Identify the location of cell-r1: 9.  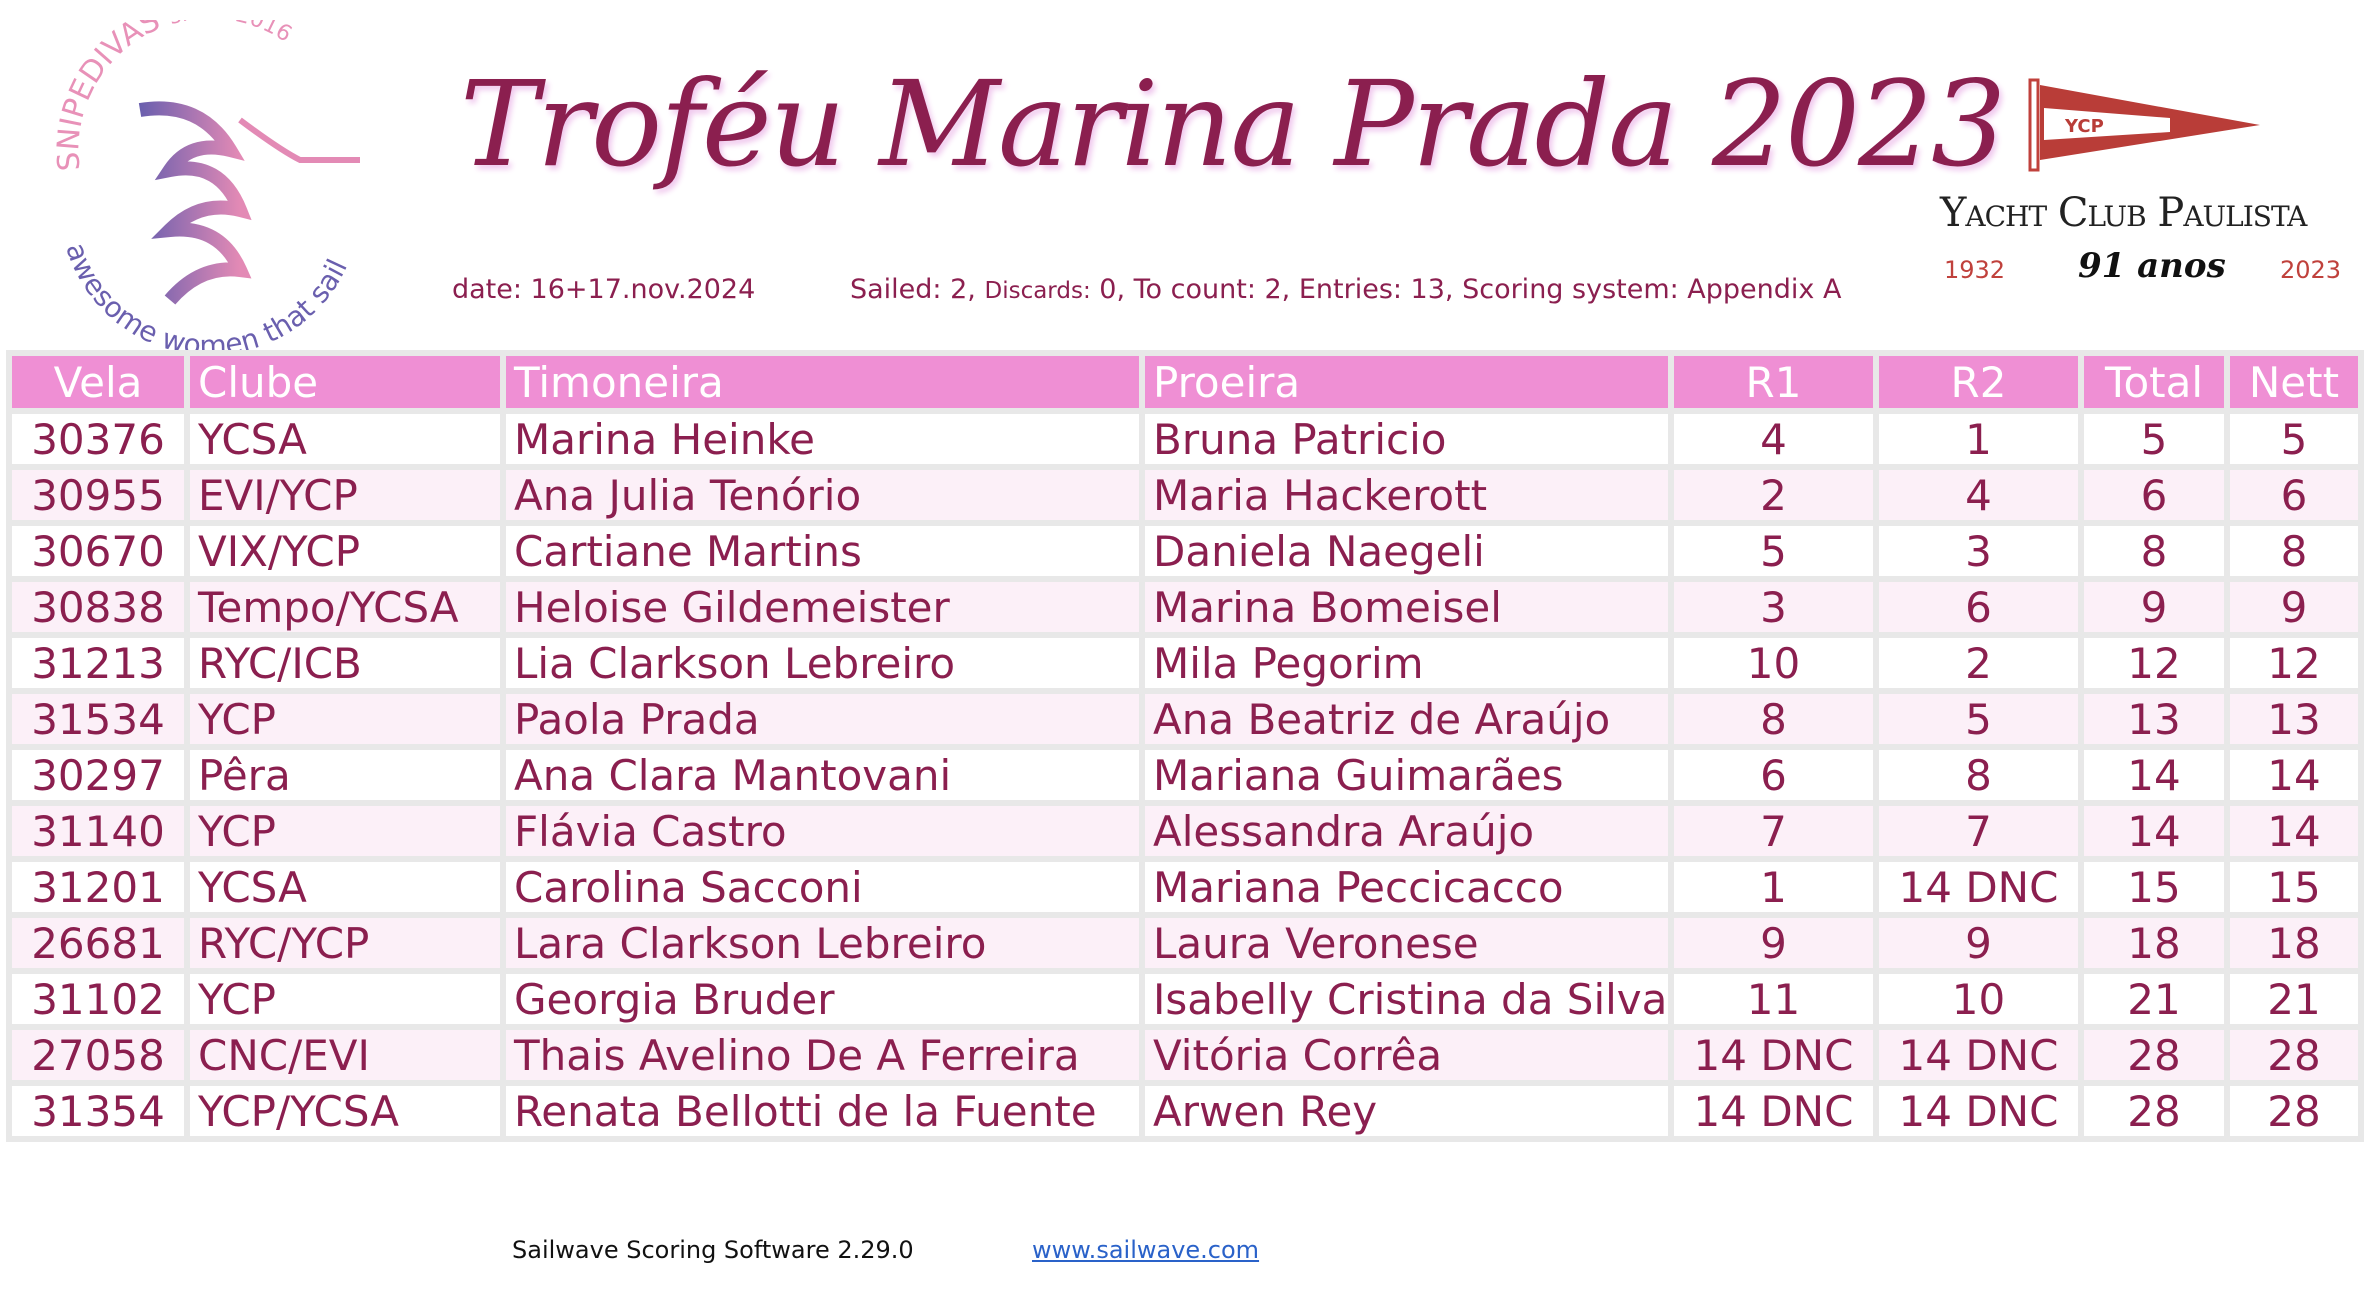
(1773, 943).